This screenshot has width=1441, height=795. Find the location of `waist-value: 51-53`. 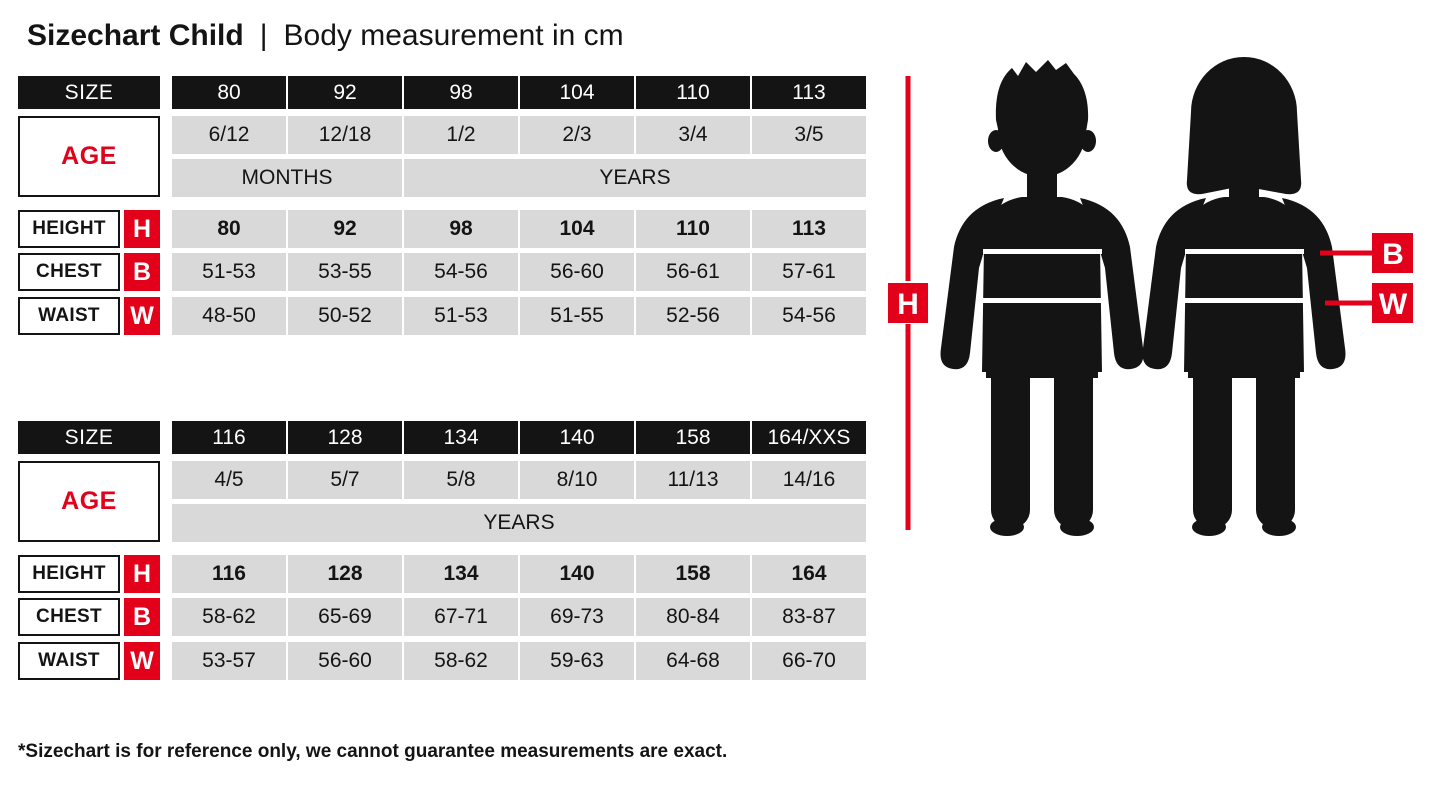

waist-value: 51-53 is located at coordinates (461, 316).